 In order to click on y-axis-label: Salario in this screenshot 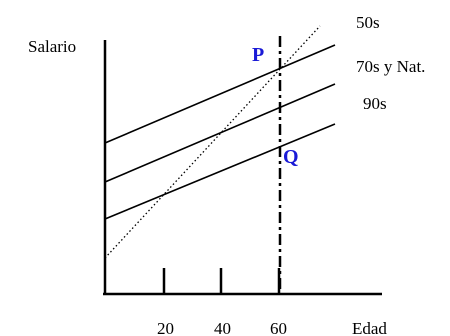, I will do `click(52, 46)`.